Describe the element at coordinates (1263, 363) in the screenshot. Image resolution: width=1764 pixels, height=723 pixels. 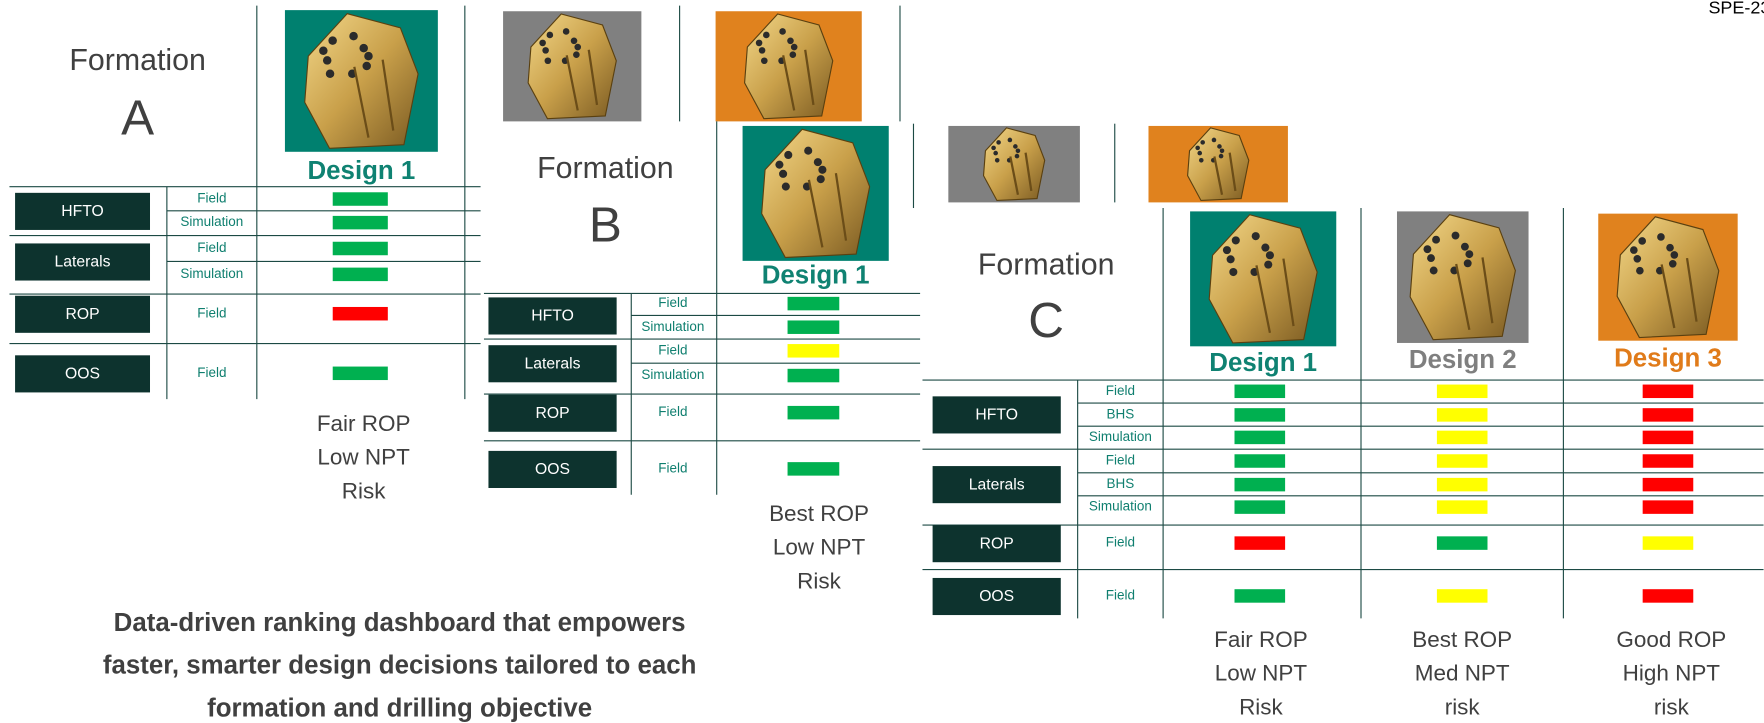
I see `design-label: Design 1` at that location.